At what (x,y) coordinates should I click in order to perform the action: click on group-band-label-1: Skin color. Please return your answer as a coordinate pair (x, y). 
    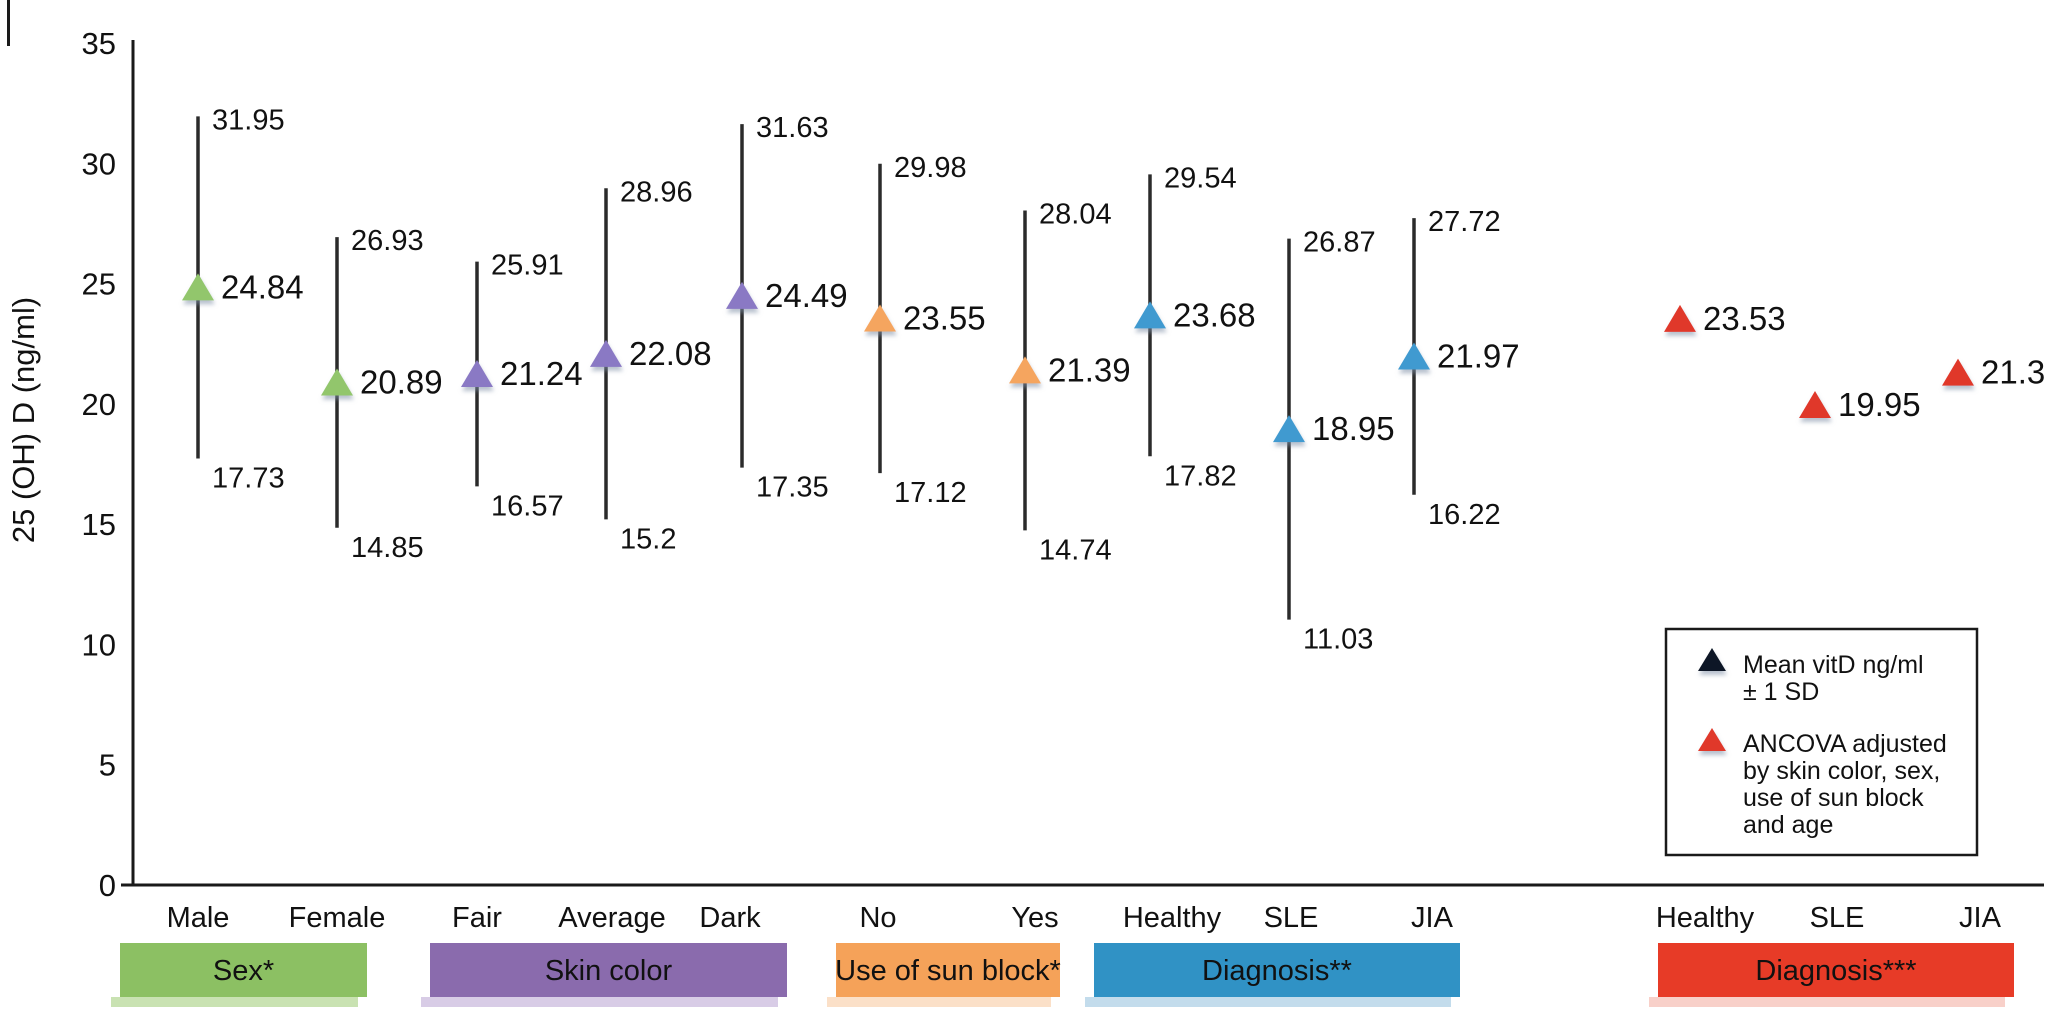
    Looking at the image, I should click on (609, 971).